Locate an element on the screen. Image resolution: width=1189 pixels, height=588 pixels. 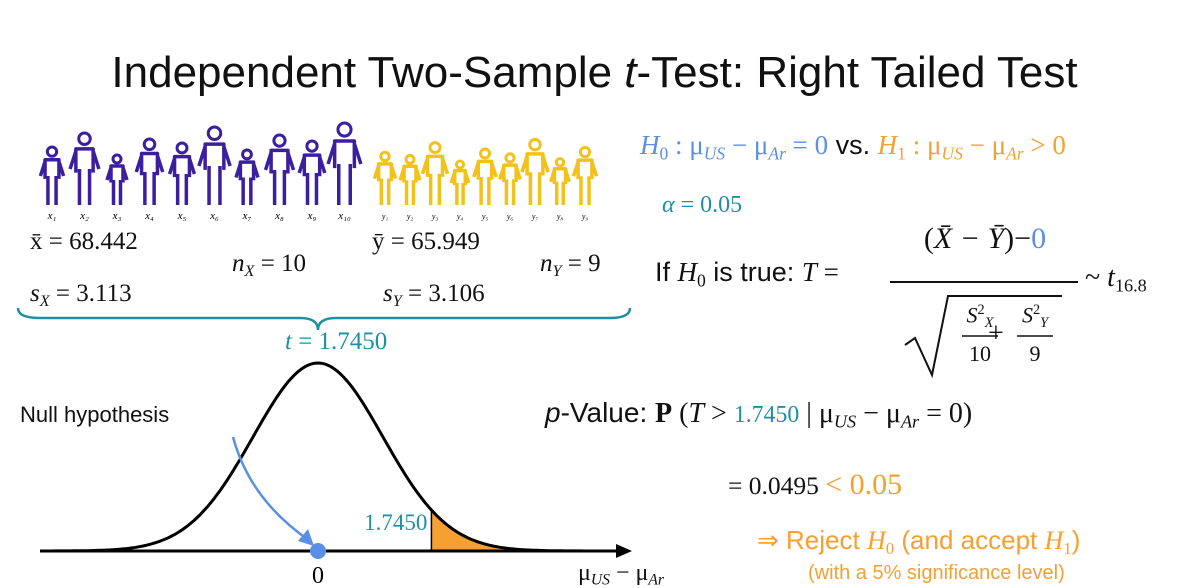
term-numerator: S2Y is located at coordinates (1035, 317).